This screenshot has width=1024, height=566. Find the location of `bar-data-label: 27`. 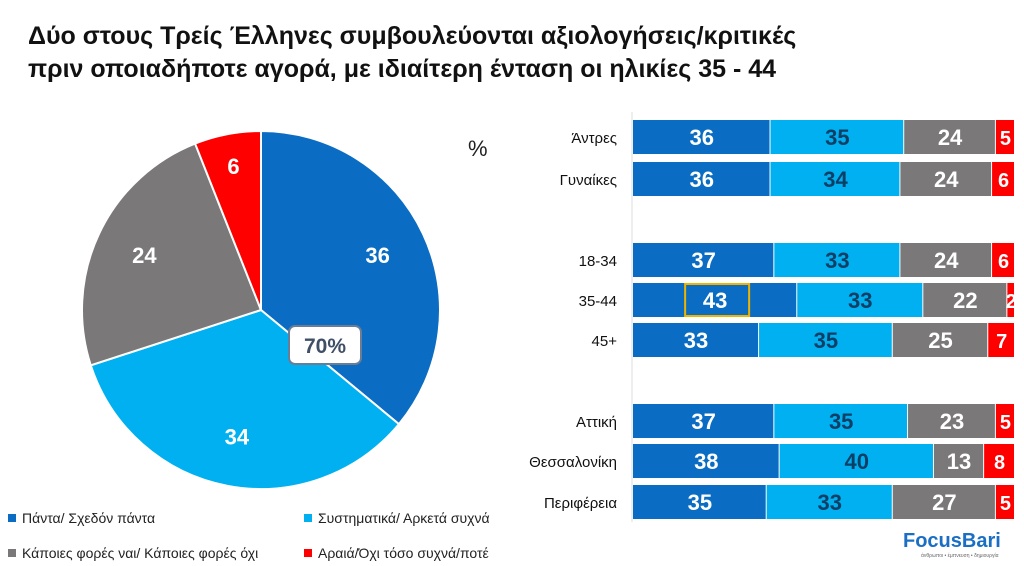

bar-data-label: 27 is located at coordinates (944, 502).